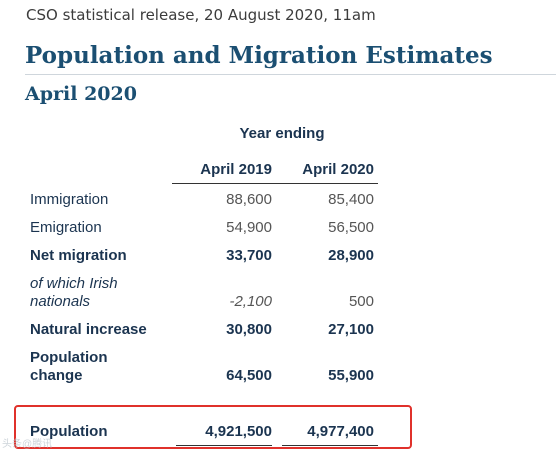 The width and height of the screenshot is (556, 455). I want to click on row-label-line-1: of which Irish, so click(74, 283).